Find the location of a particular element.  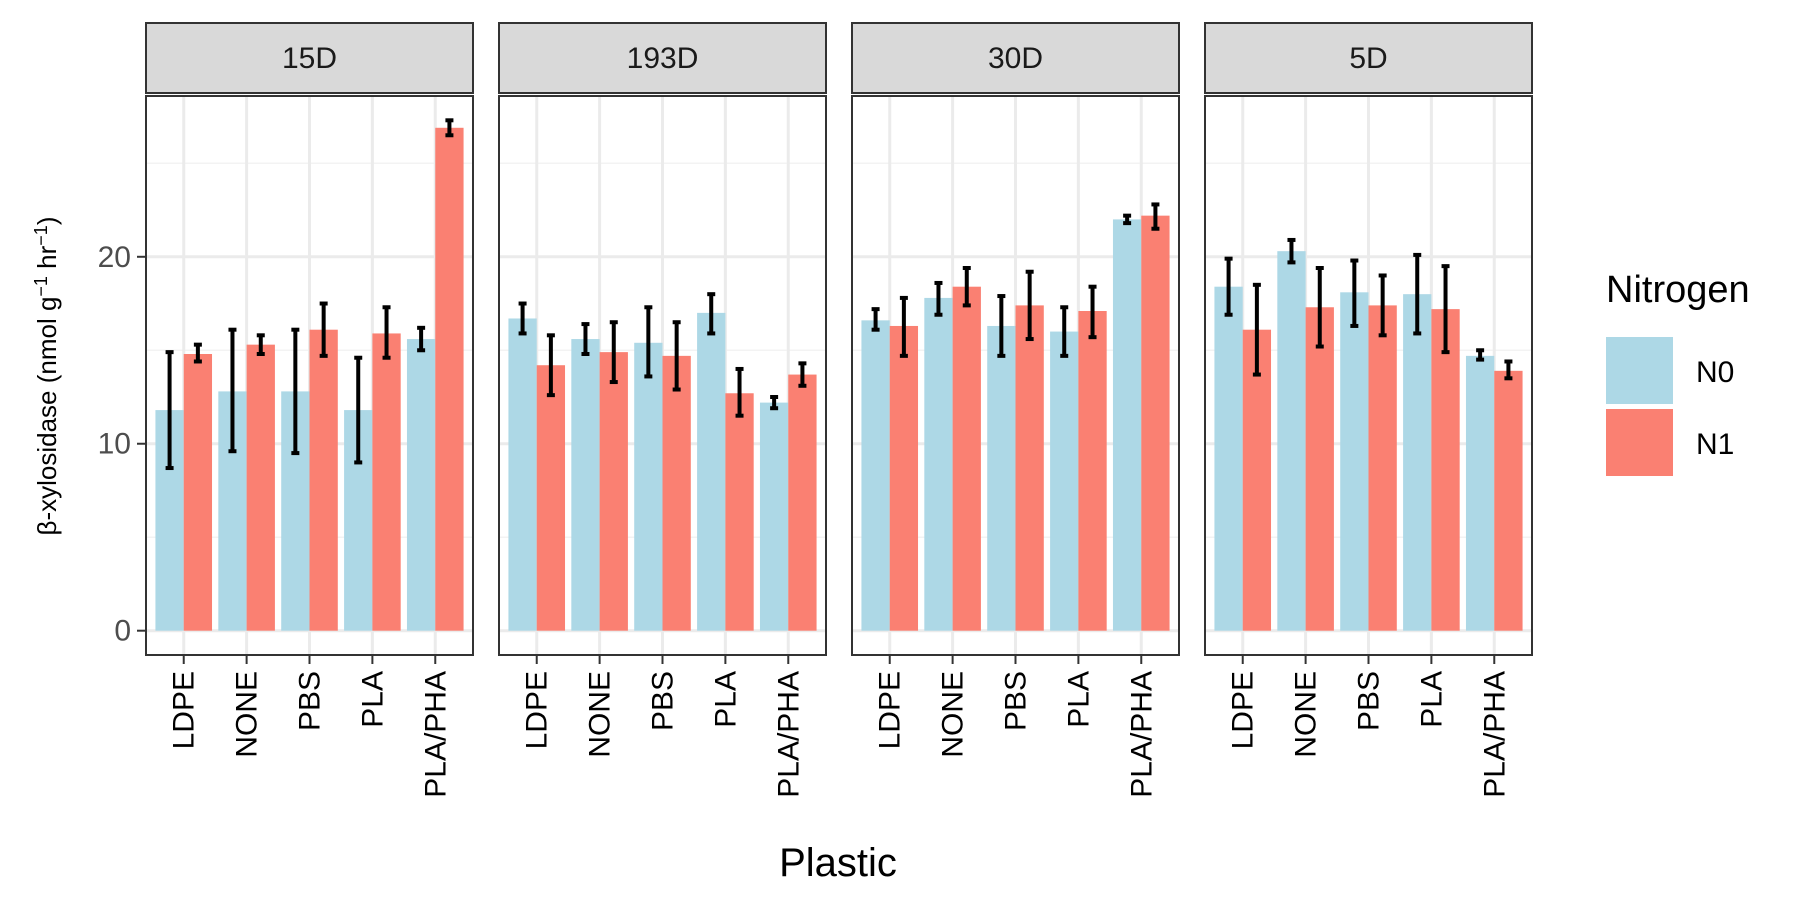

facet-strip-label: 30D is located at coordinates (1015, 58).